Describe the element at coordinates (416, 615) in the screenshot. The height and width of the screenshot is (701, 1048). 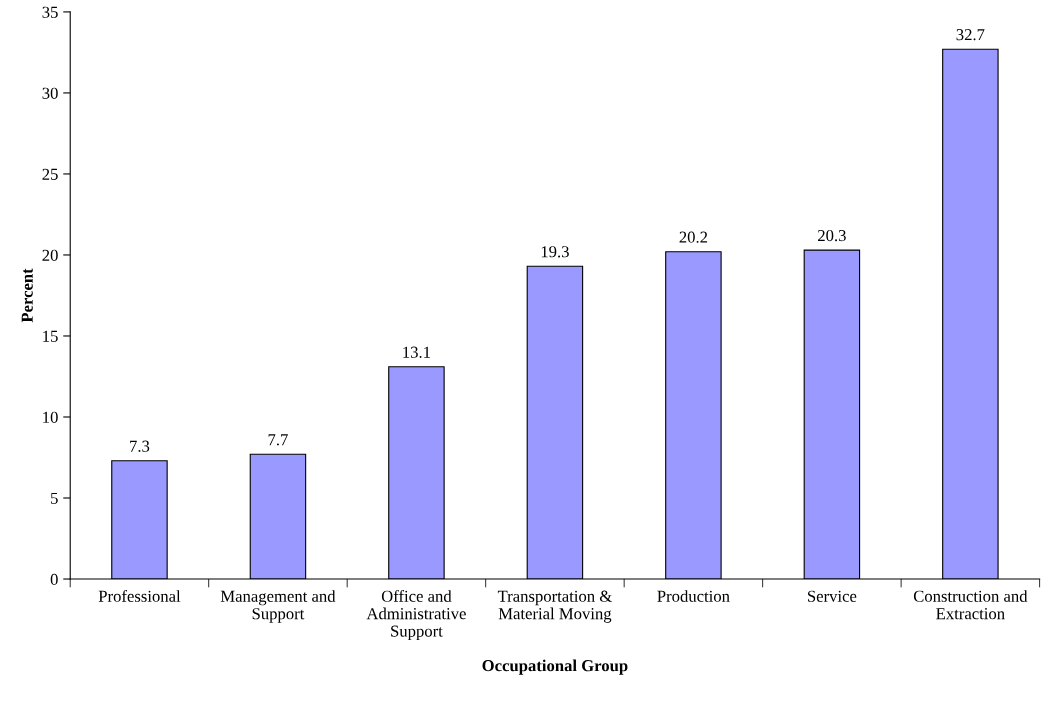
I see `x-tick-label: Office and Administrative Support` at that location.